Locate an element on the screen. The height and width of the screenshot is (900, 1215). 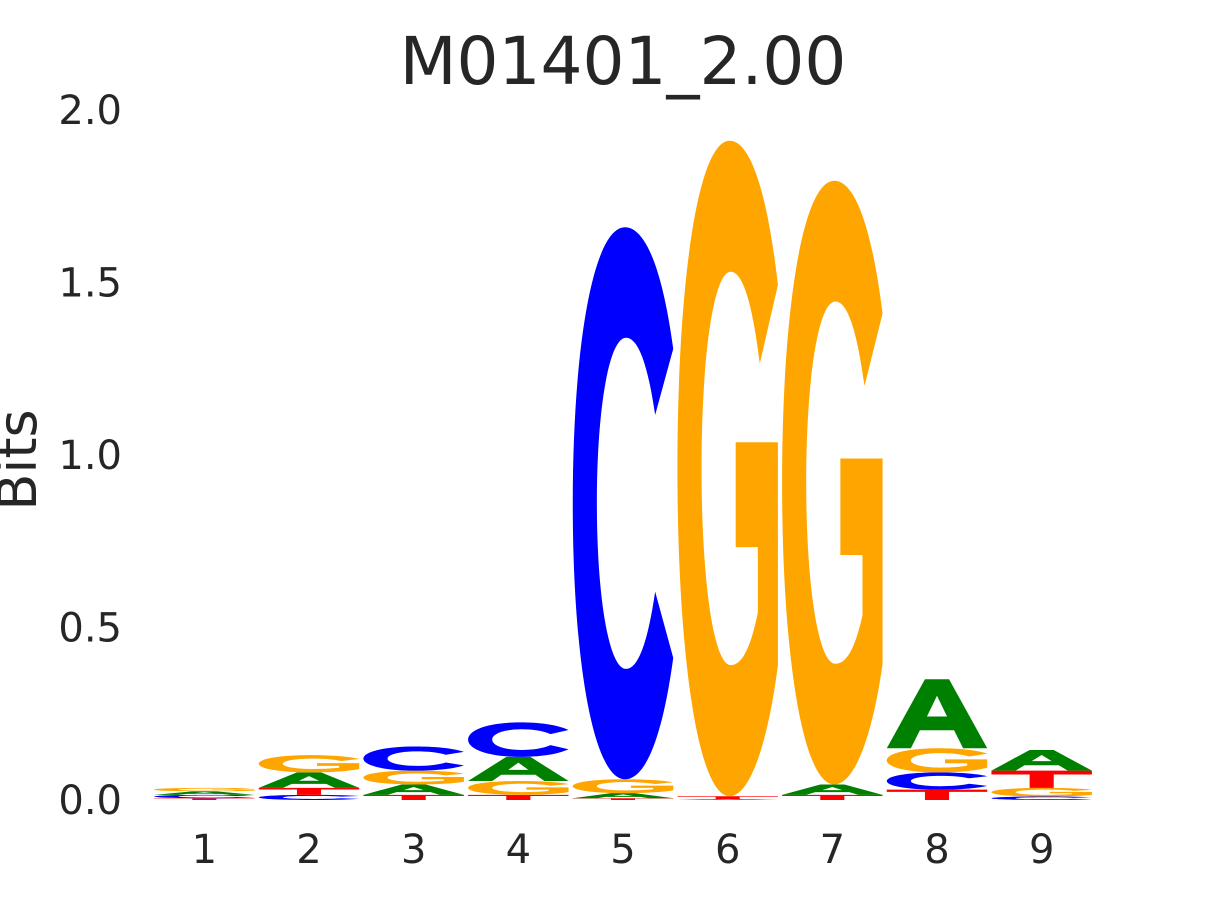
x-tick-label: 2 is located at coordinates (308, 850).